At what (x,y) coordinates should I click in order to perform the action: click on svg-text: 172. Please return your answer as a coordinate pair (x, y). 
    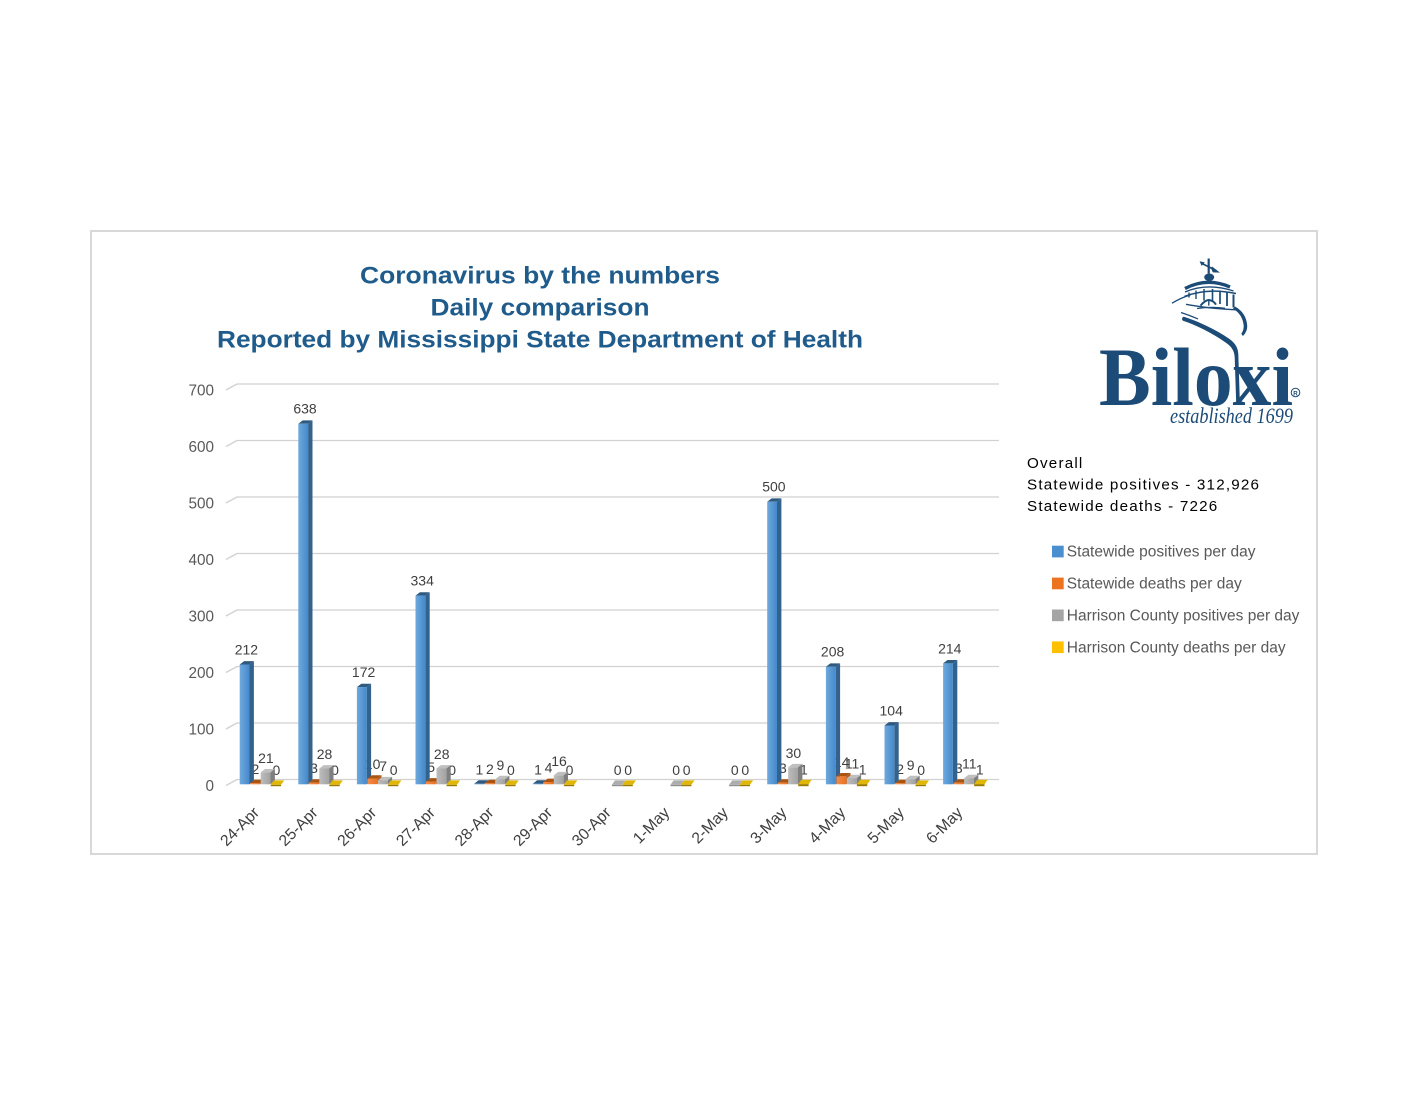
    Looking at the image, I should click on (364, 672).